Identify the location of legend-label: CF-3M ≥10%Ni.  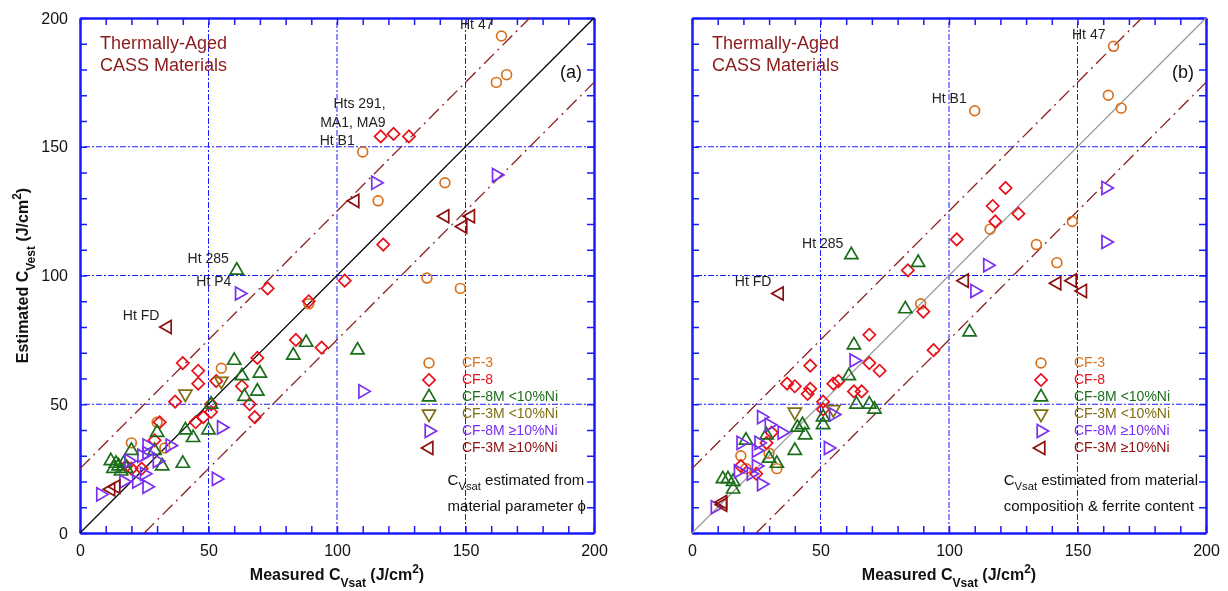
(510, 446).